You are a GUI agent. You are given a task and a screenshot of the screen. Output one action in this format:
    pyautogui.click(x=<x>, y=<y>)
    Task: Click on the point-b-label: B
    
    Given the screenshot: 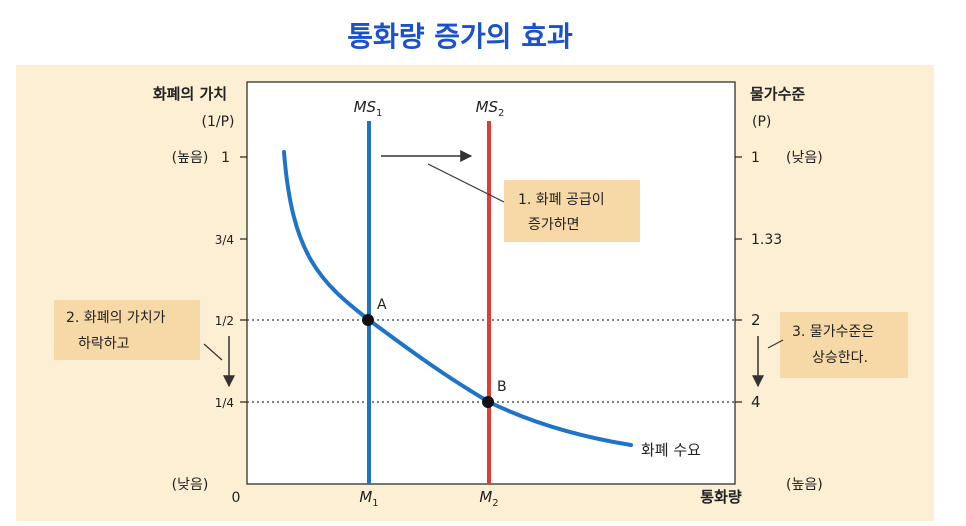 What is the action you would take?
    pyautogui.click(x=502, y=387)
    